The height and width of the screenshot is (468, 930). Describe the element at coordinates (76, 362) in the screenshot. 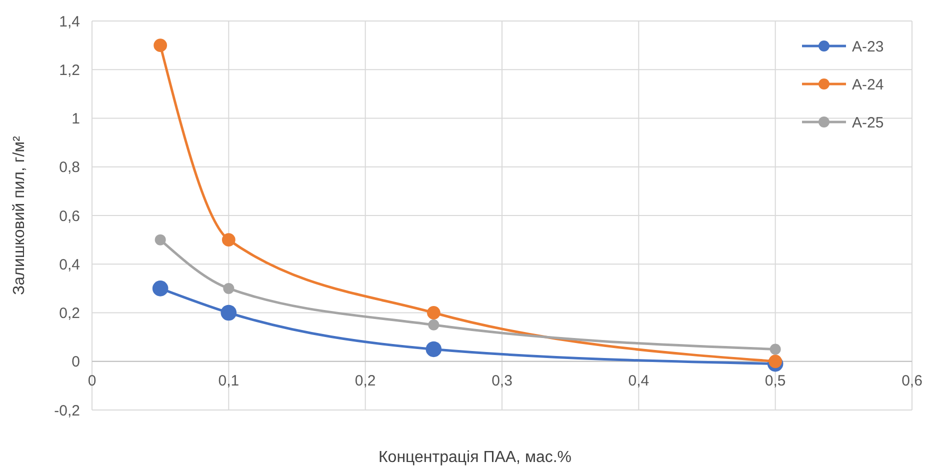

I see `y-tick-label: 0` at that location.